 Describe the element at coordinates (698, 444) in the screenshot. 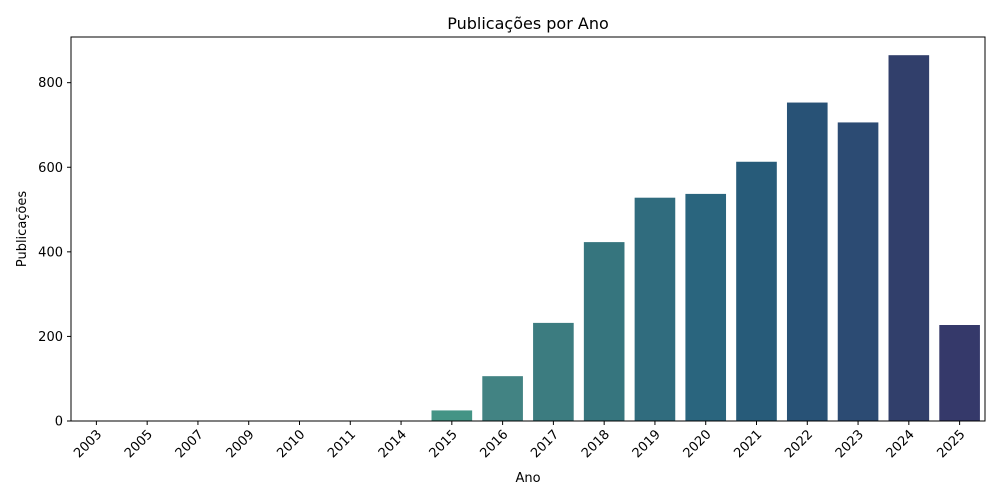

I see `x-tick-label: 2020` at that location.